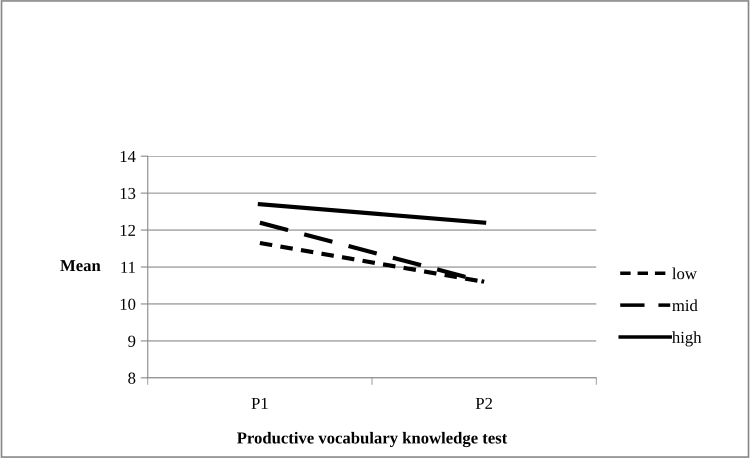 The width and height of the screenshot is (750, 458). Describe the element at coordinates (684, 274) in the screenshot. I see `legend-label: low` at that location.